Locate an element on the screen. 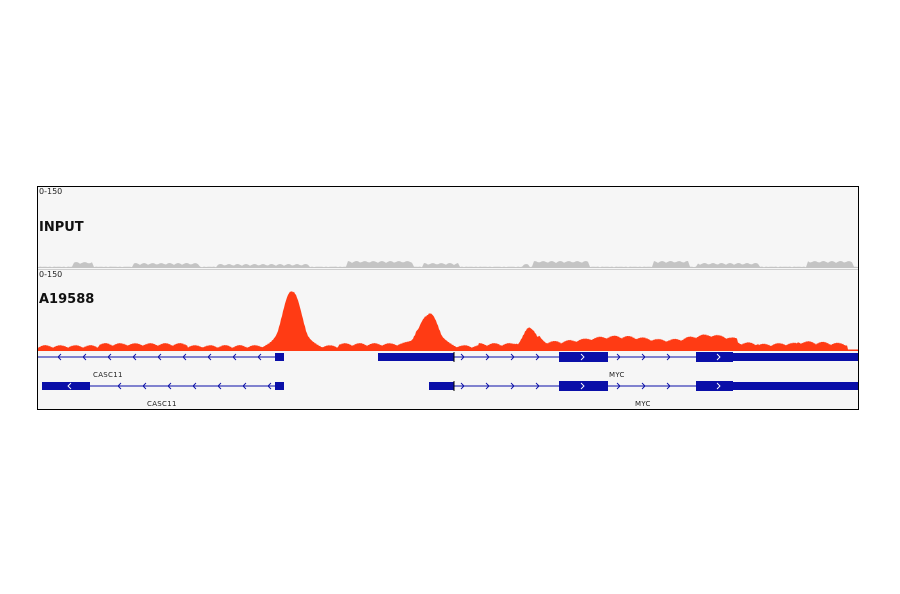  input-track: 0-150 INPUT is located at coordinates (448, 228).